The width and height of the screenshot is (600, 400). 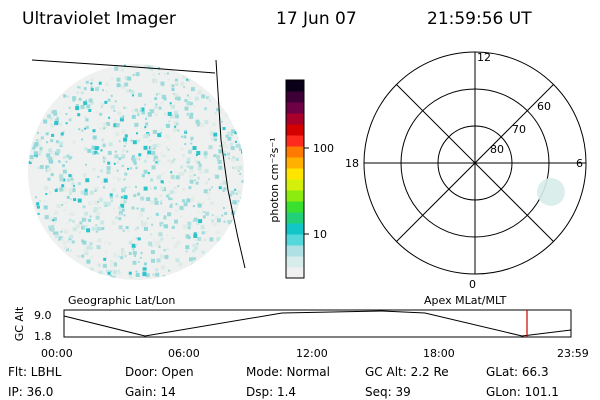 I want to click on colorbar-tick-label-10: 10, so click(x=320, y=234).